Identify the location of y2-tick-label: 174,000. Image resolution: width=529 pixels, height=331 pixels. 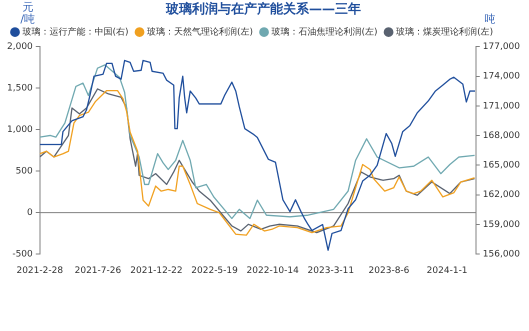
(501, 77).